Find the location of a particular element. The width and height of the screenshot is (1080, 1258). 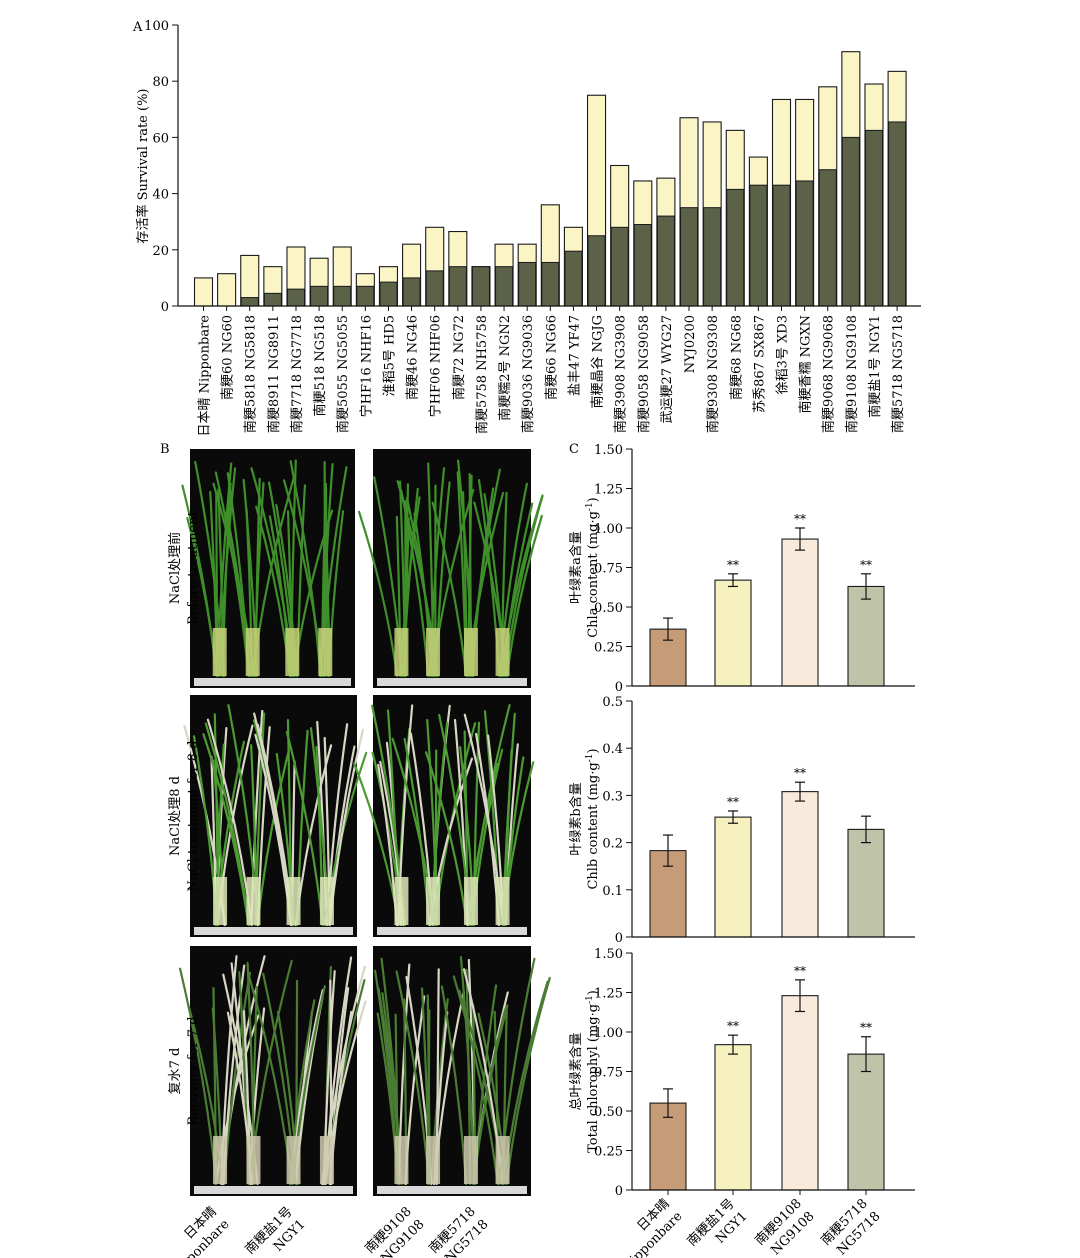

panel-b-label: B is located at coordinates (165, 449).